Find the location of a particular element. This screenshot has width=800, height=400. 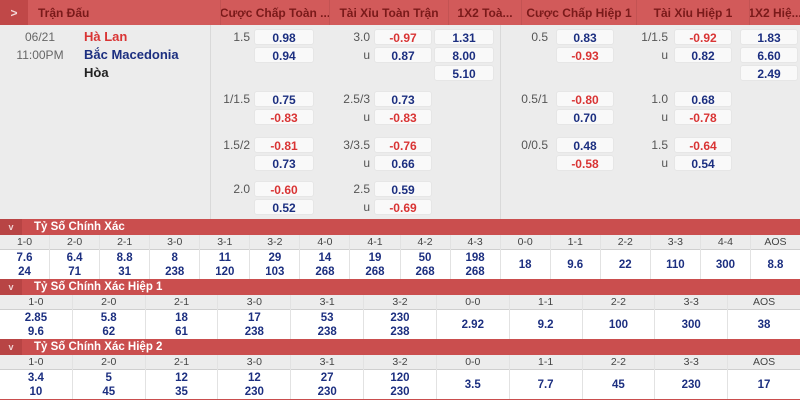

score-odds-cell: 38 is located at coordinates (764, 324).